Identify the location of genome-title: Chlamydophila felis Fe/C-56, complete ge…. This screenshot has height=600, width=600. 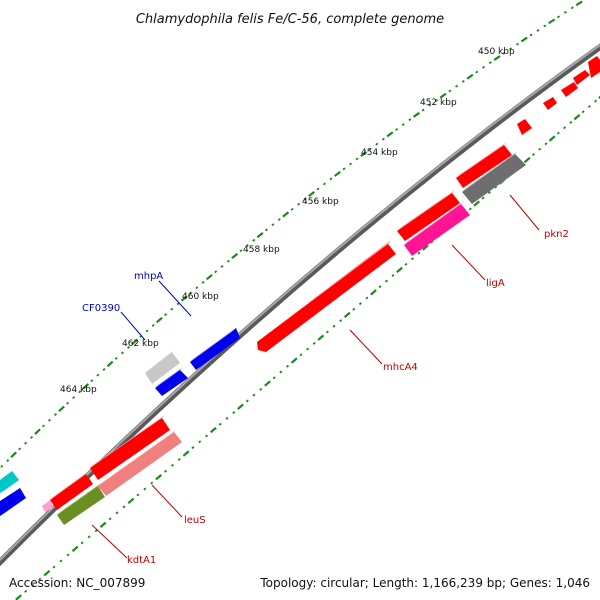
(290, 19).